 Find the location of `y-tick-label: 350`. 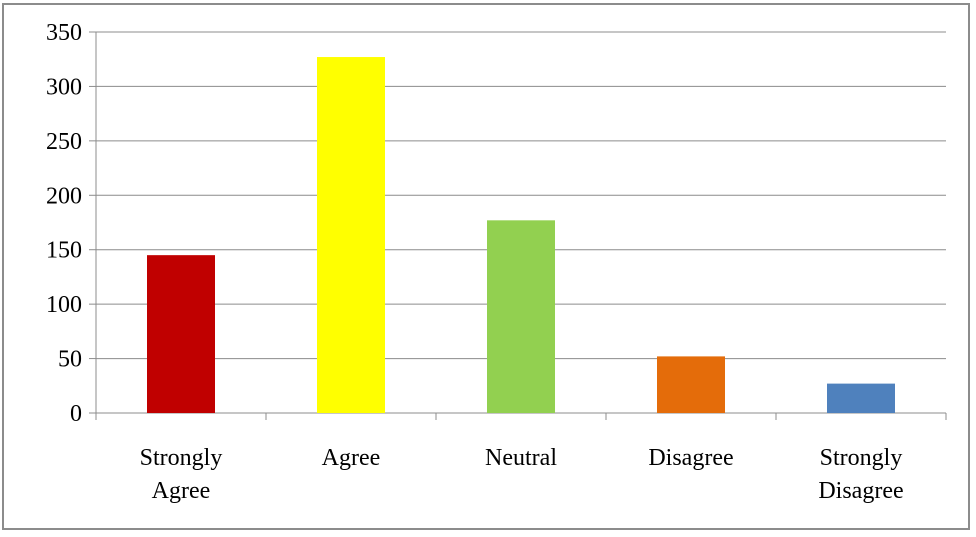

y-tick-label: 350 is located at coordinates (64, 33).